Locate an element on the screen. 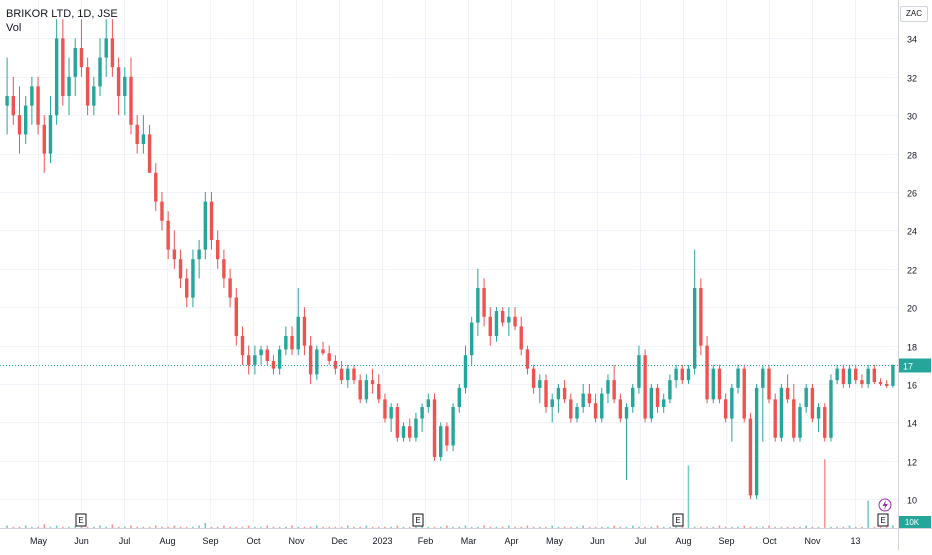 The height and width of the screenshot is (555, 932). volume-axis-badge is located at coordinates (915, 522).